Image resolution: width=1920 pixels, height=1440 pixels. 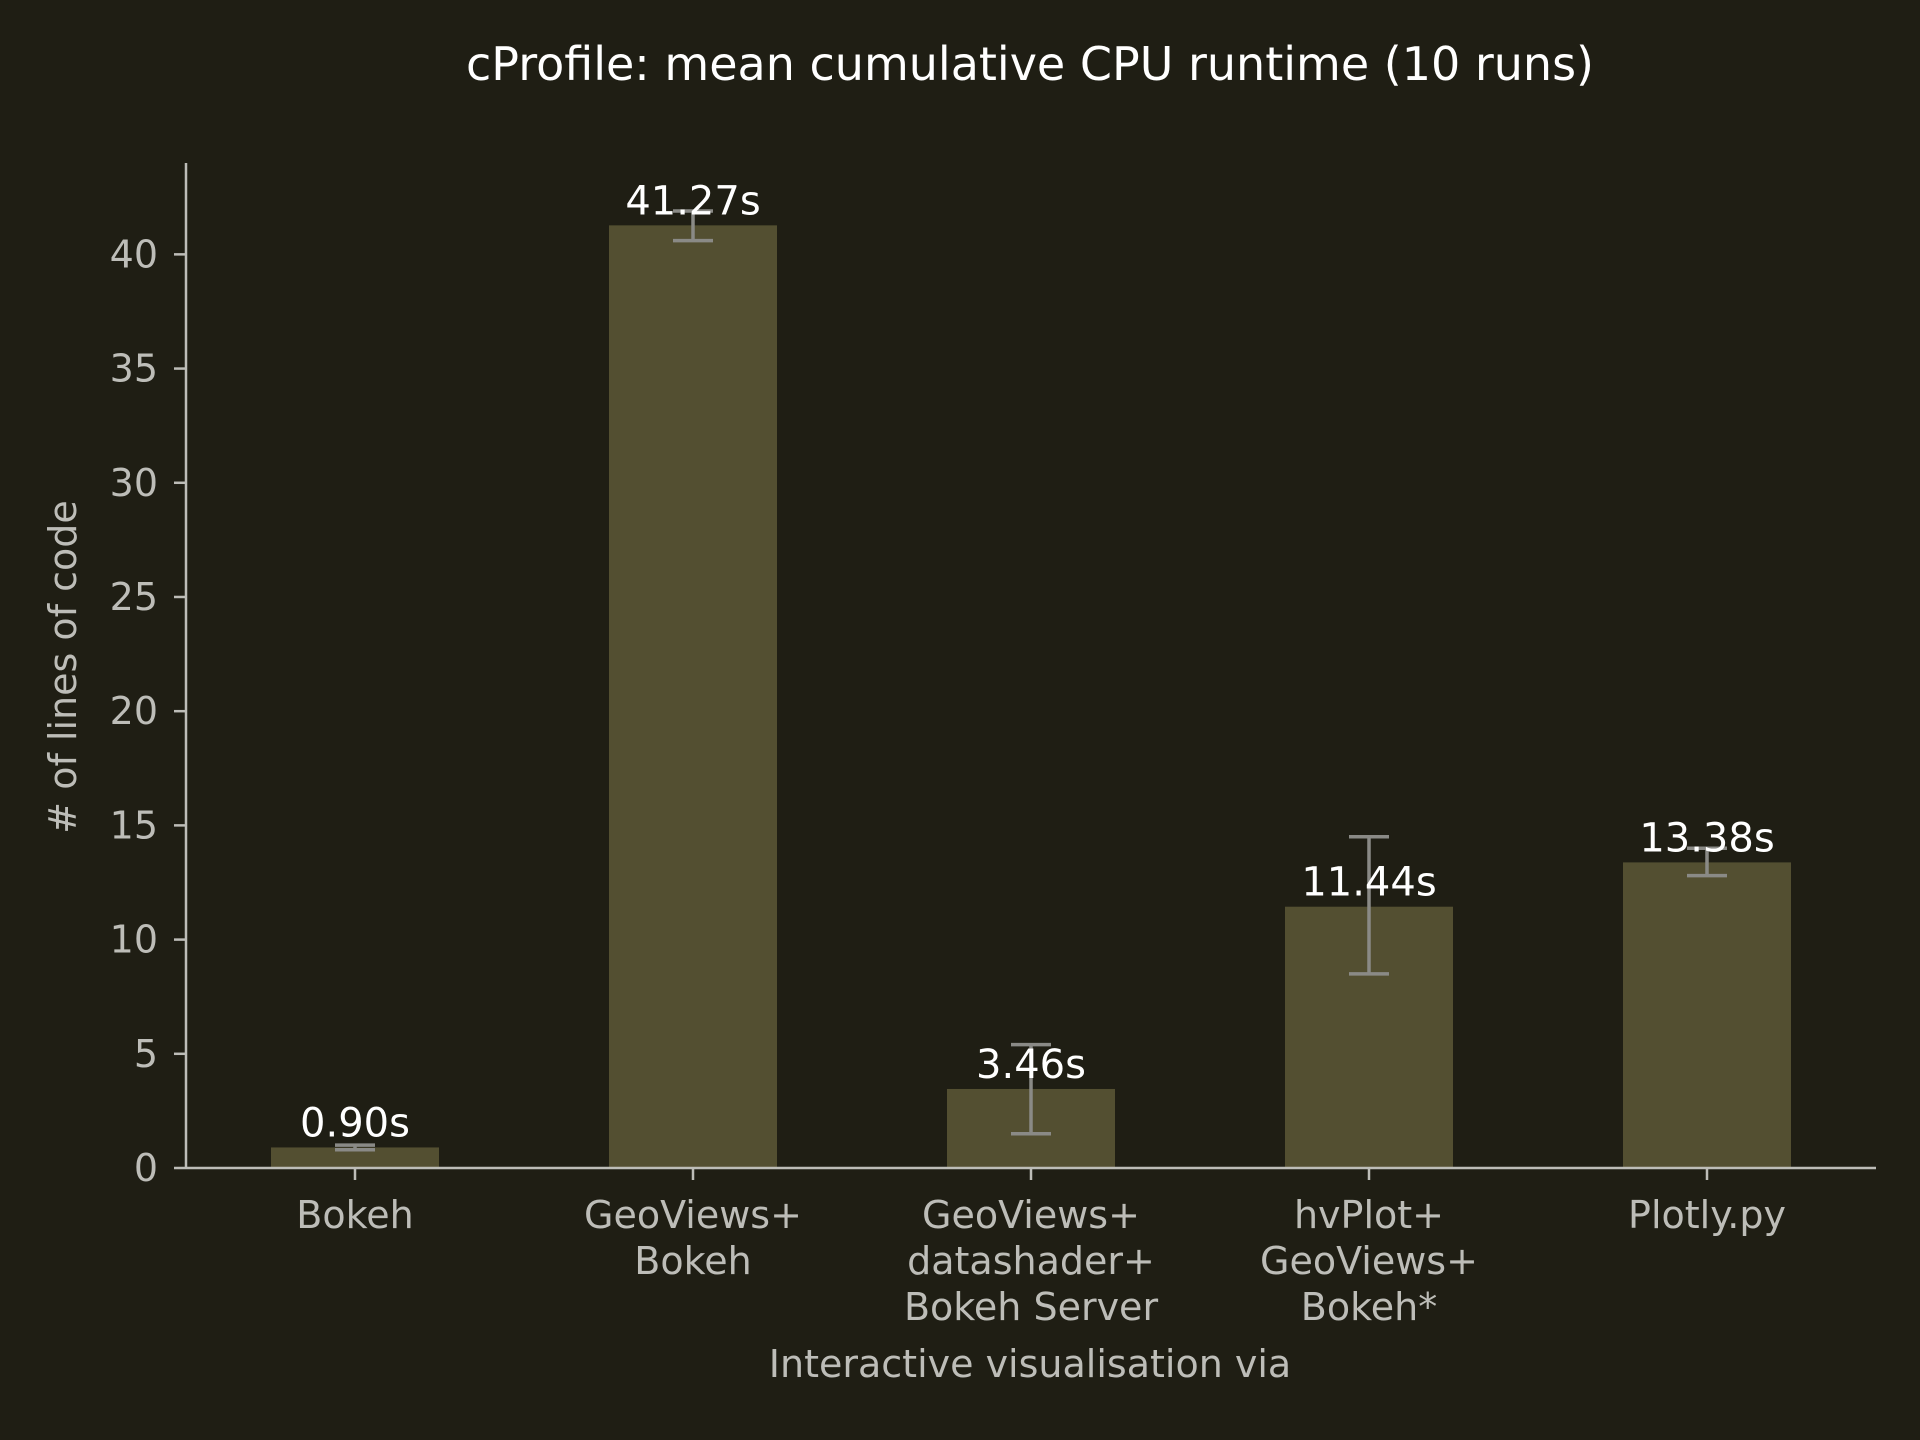 I want to click on x-tick-label: GeoViews+ Bokeh, so click(x=693, y=1238).